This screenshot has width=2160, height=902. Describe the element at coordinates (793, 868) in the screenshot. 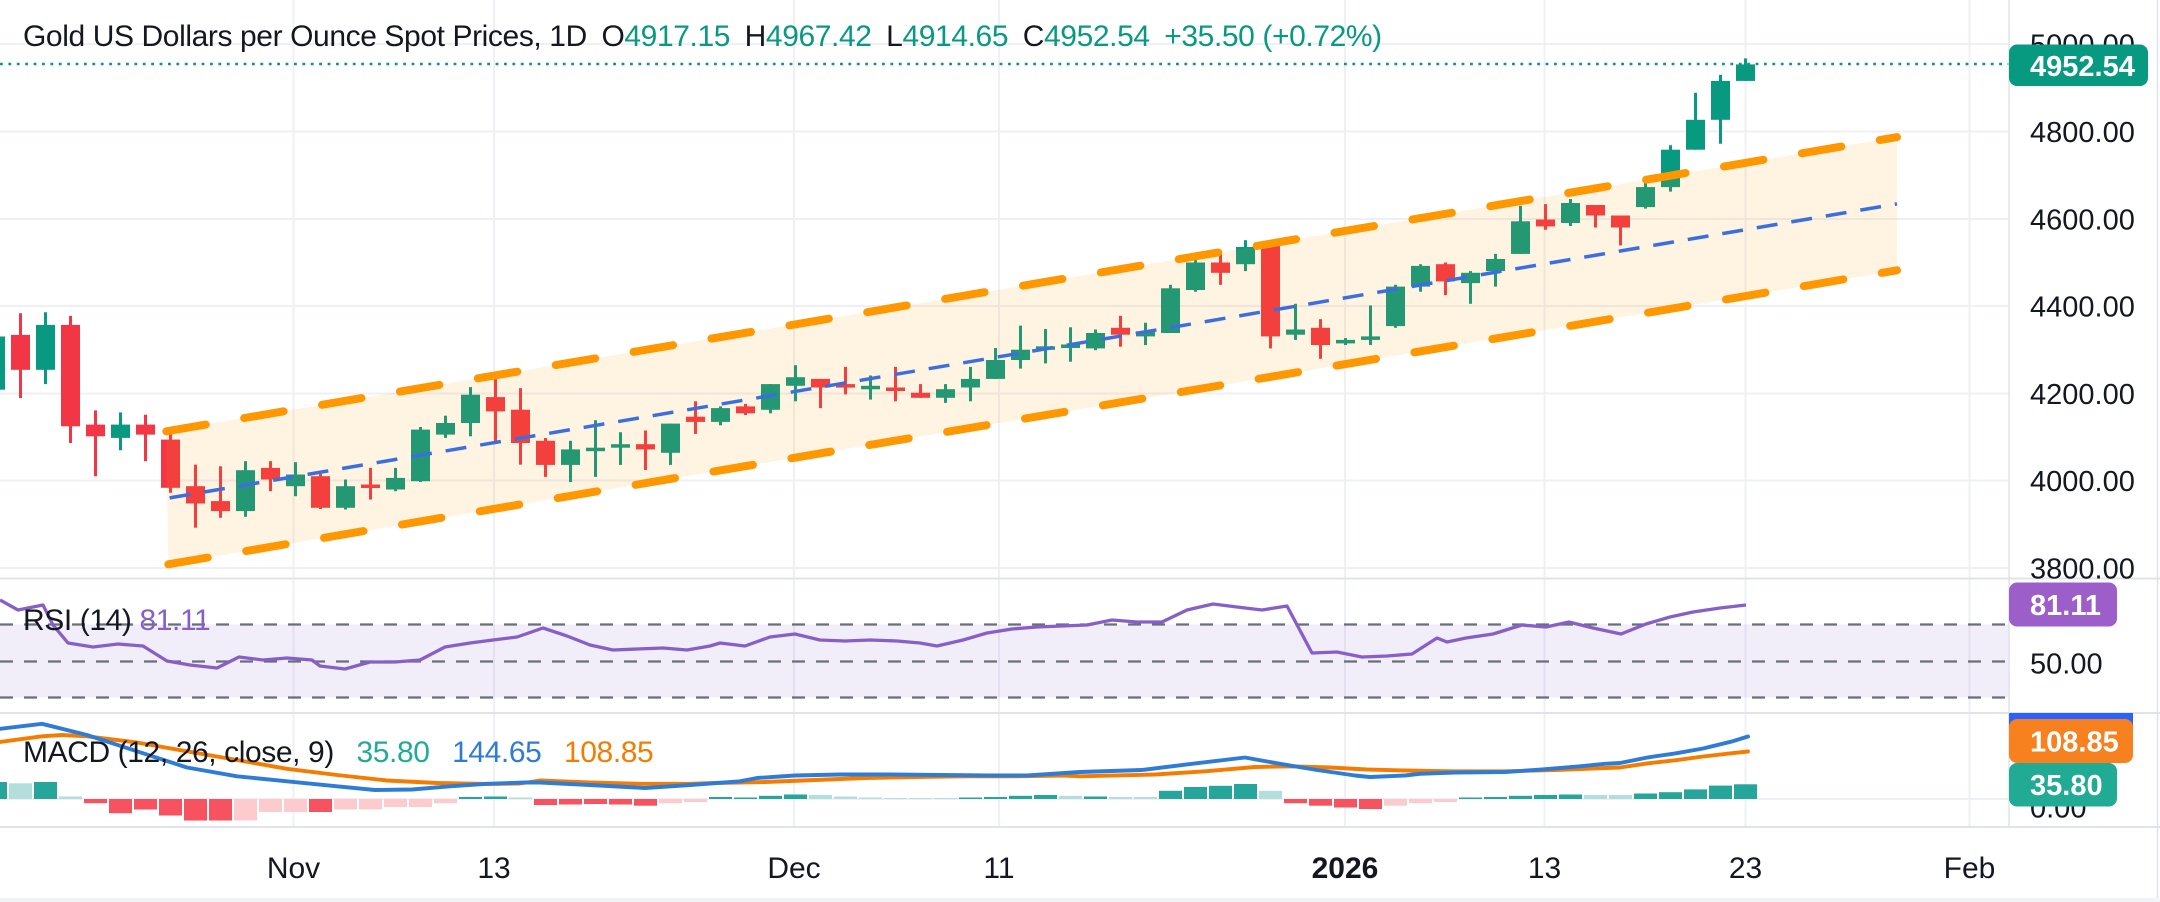

I see `svg-text: Dec` at that location.